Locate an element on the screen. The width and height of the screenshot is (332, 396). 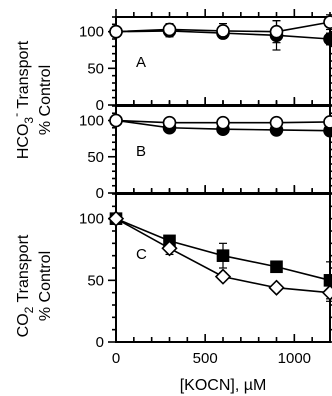
y-axis-title-top: HCO3- Transport % Control is located at coordinates (31, 99).